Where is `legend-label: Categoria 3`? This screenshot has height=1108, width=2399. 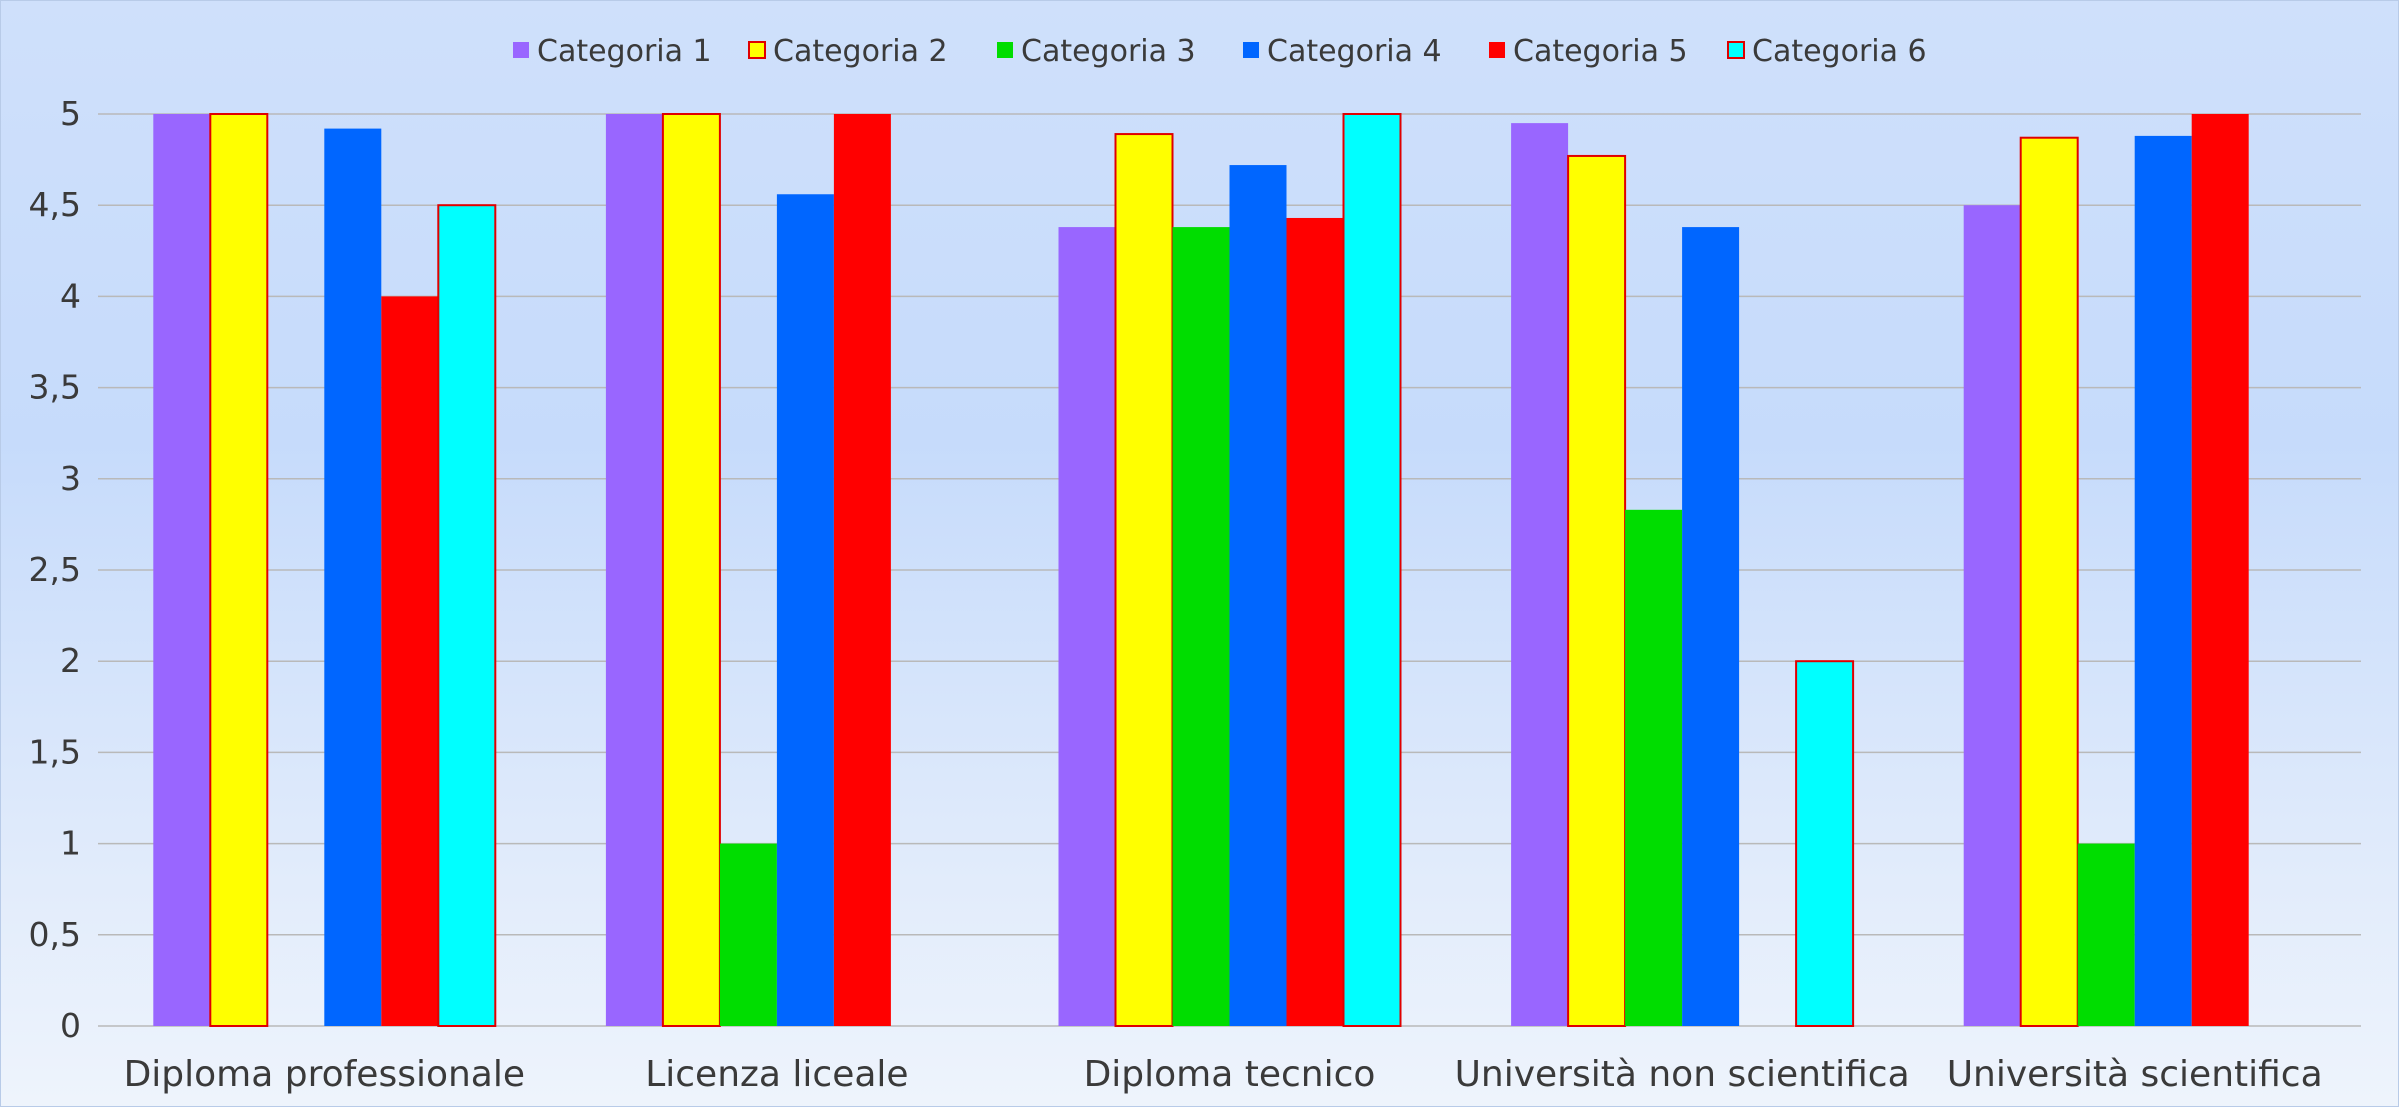
legend-label: Categoria 3 is located at coordinates (1108, 51).